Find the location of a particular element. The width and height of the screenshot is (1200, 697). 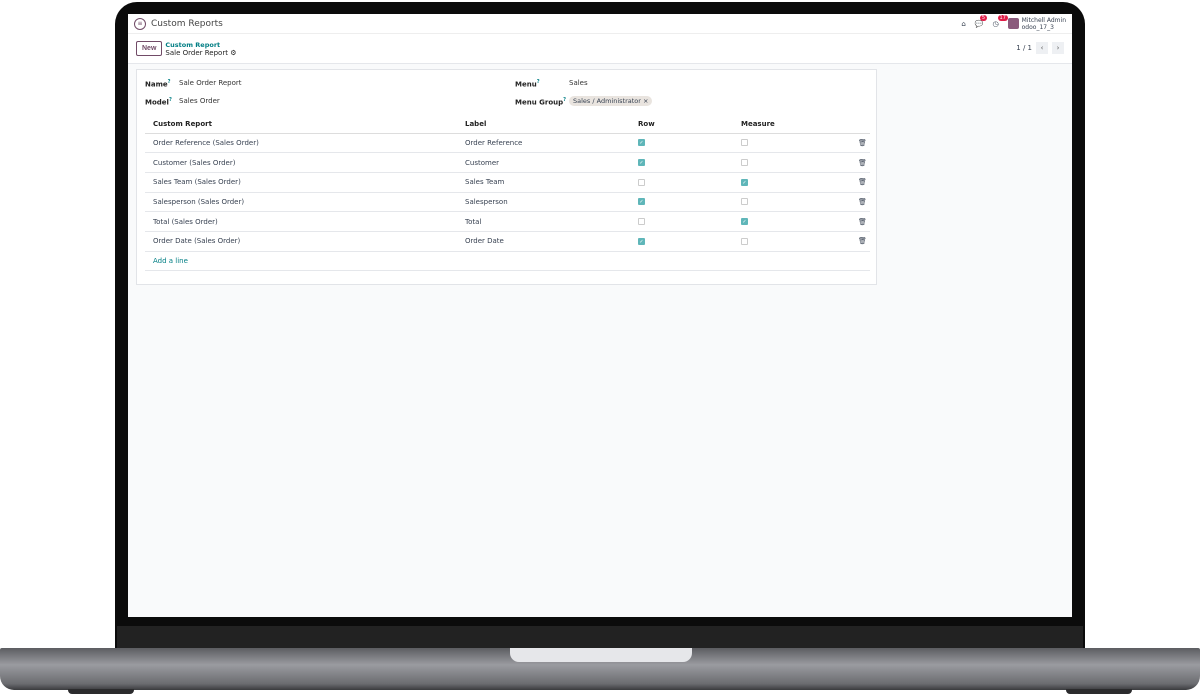

table-row: Order Date (Sales Order) Order Date ✓ 🗑 is located at coordinates (507, 241).